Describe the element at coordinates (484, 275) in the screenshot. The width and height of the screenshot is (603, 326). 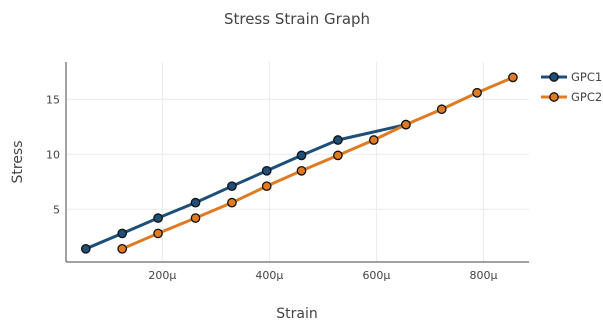
I see `x-tick-label: 800μ` at that location.